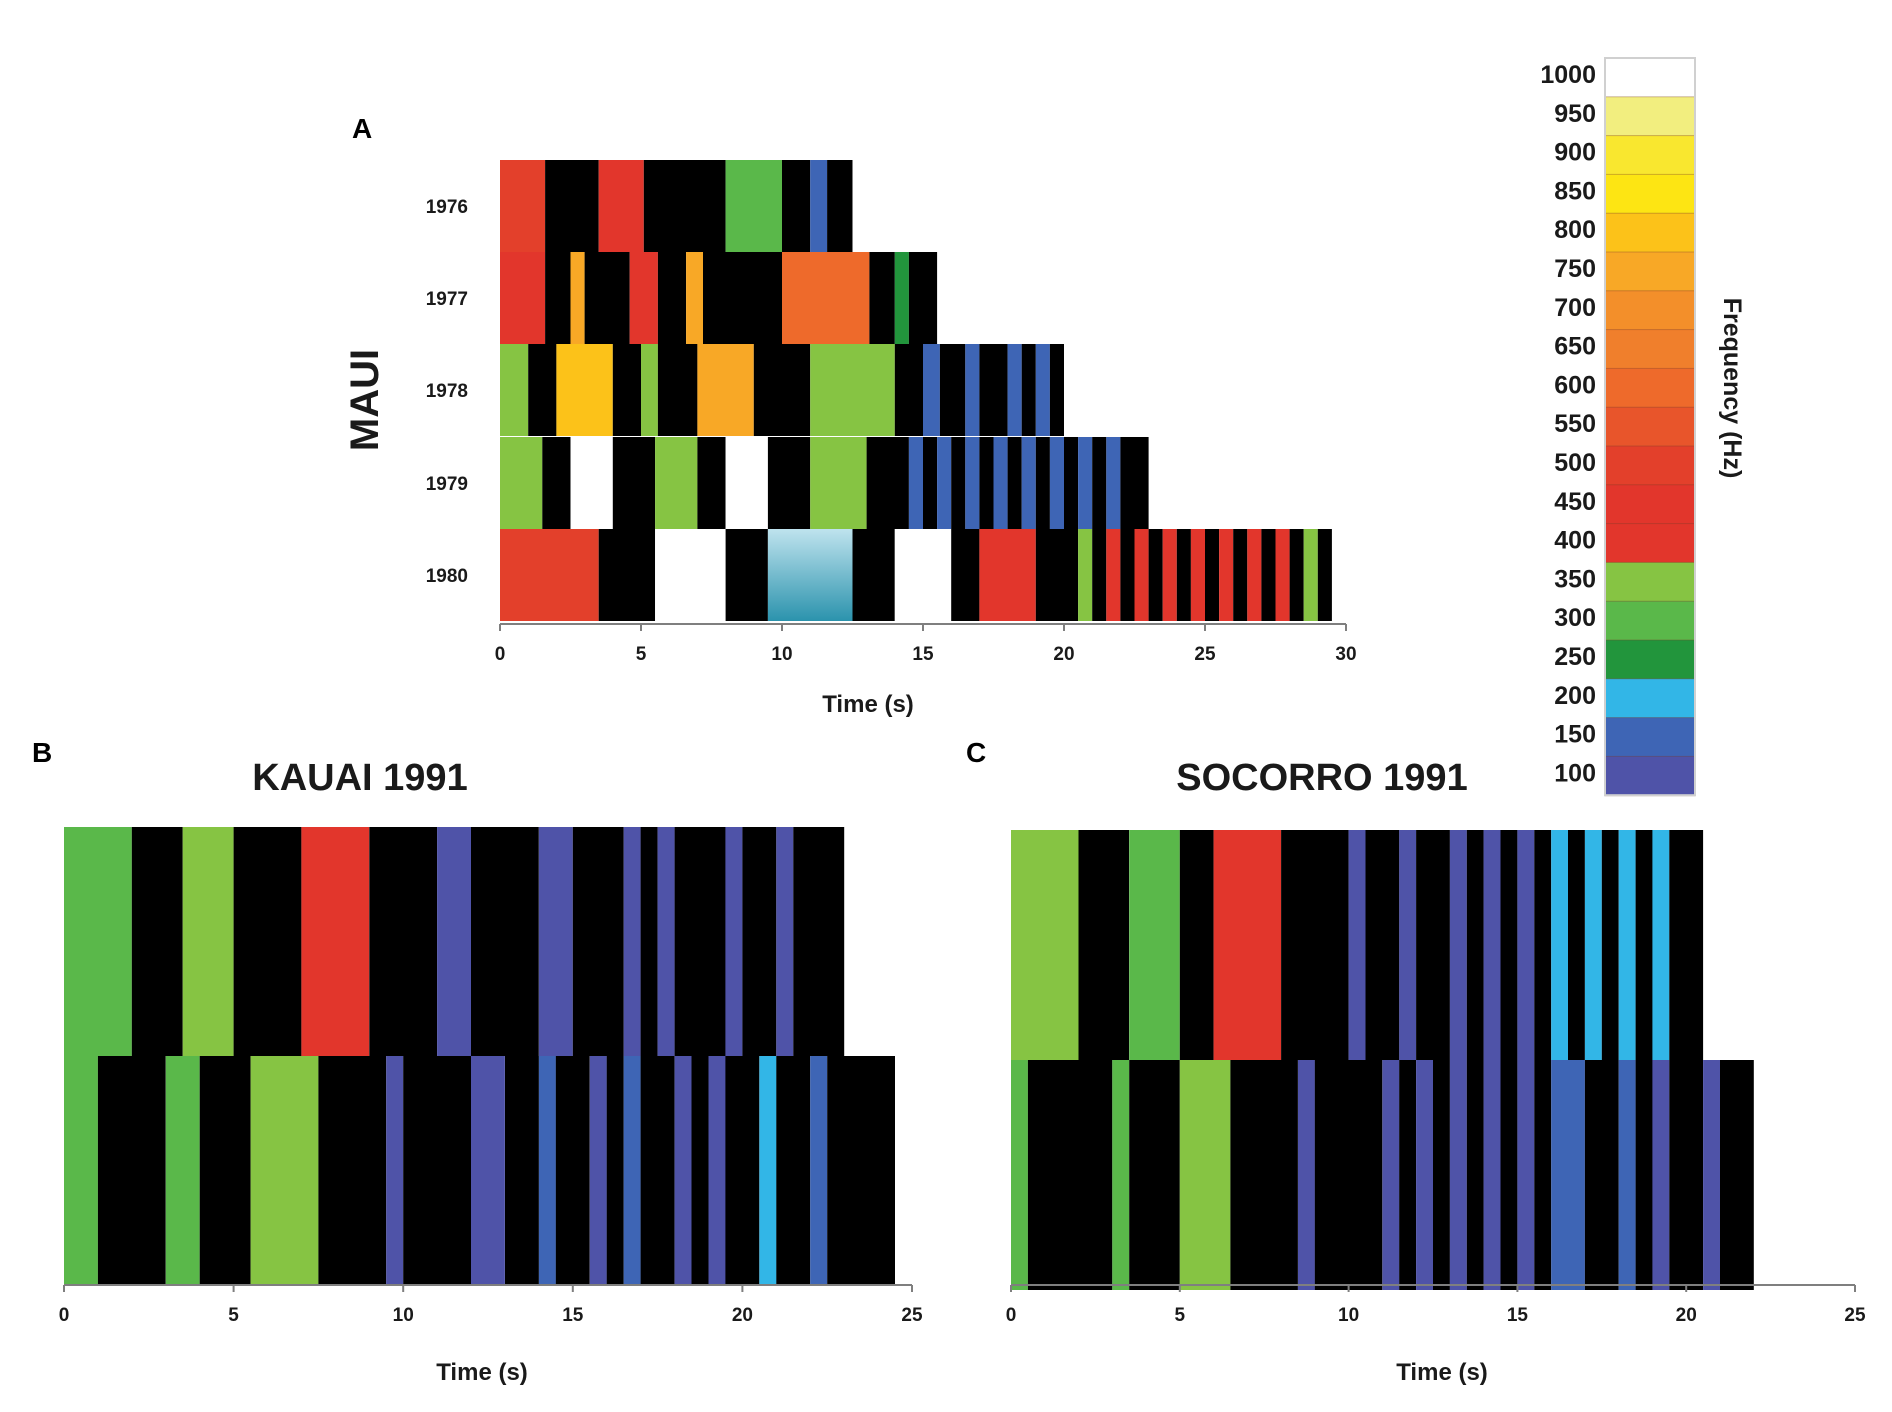  I want to click on panel-c-x-axis: 0 5 10 15 20 25, so click(1436, 1305).